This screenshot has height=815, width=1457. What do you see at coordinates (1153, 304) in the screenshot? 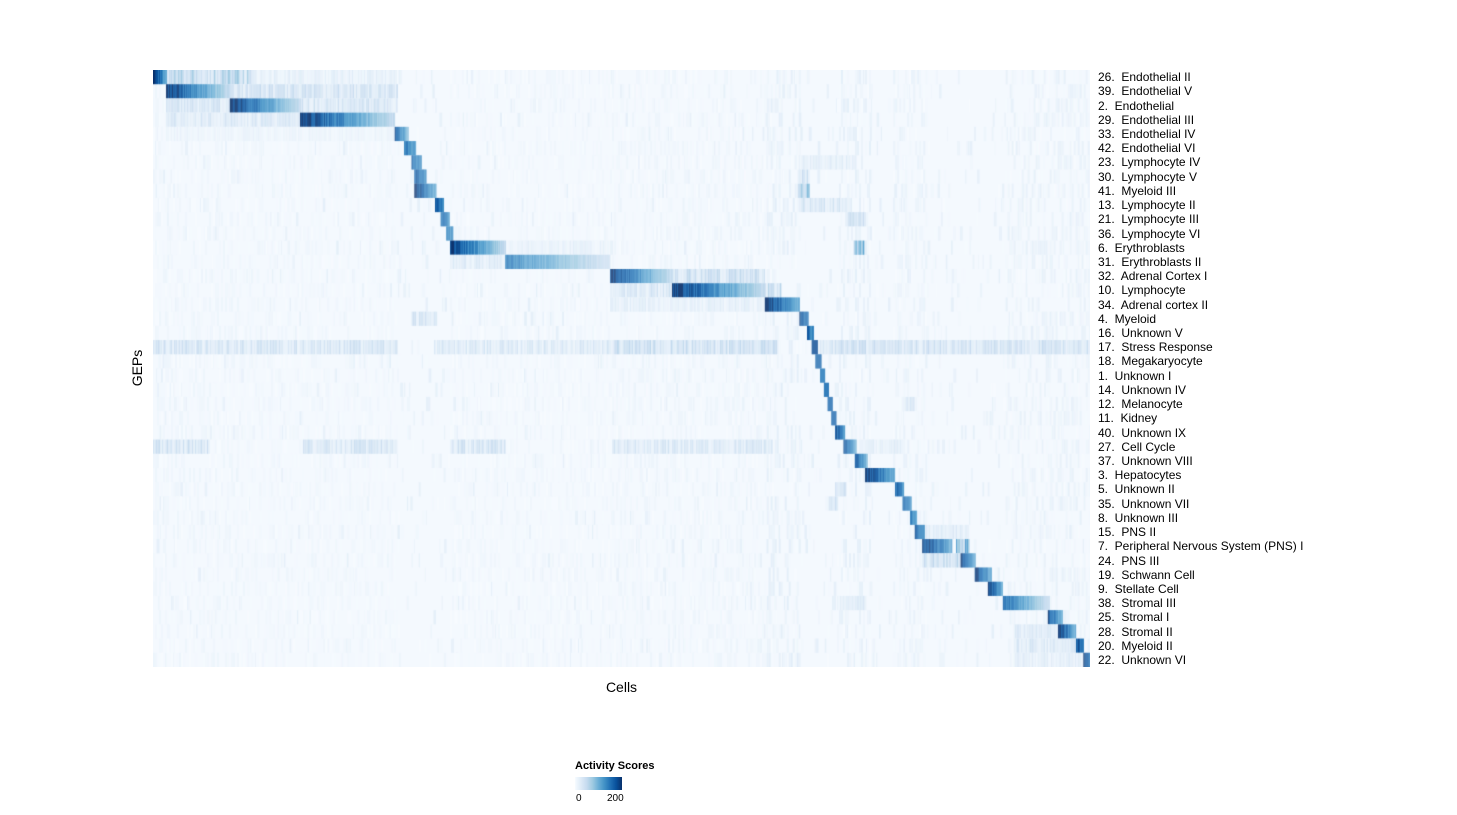
I see `row-label: 34. Adrenal cortex II` at bounding box center [1153, 304].